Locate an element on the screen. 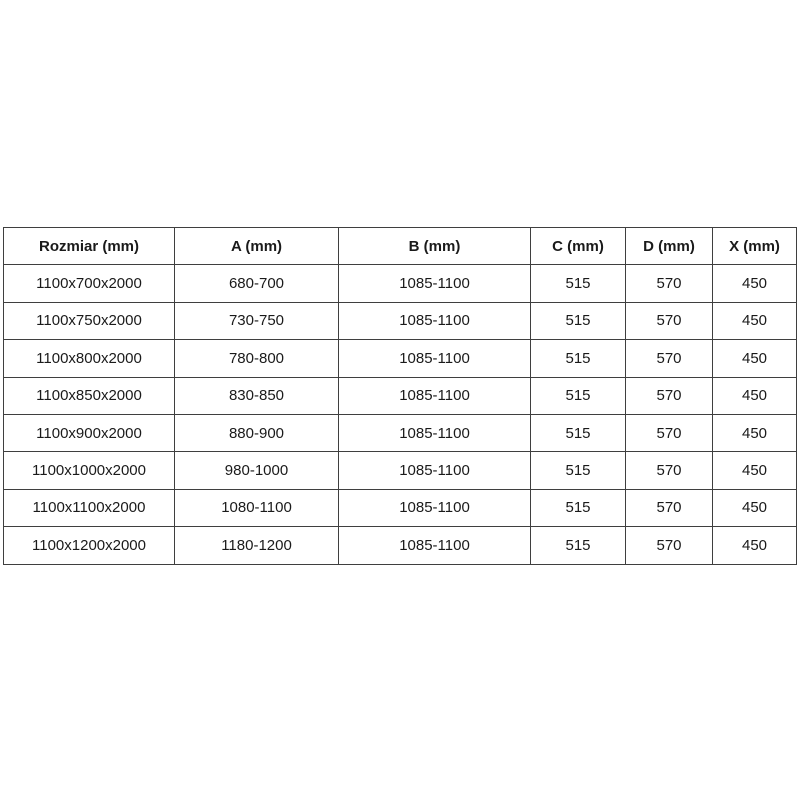  table-row: 1100x750x2000 730-750 1085-1100 515 570 450 is located at coordinates (400, 321).